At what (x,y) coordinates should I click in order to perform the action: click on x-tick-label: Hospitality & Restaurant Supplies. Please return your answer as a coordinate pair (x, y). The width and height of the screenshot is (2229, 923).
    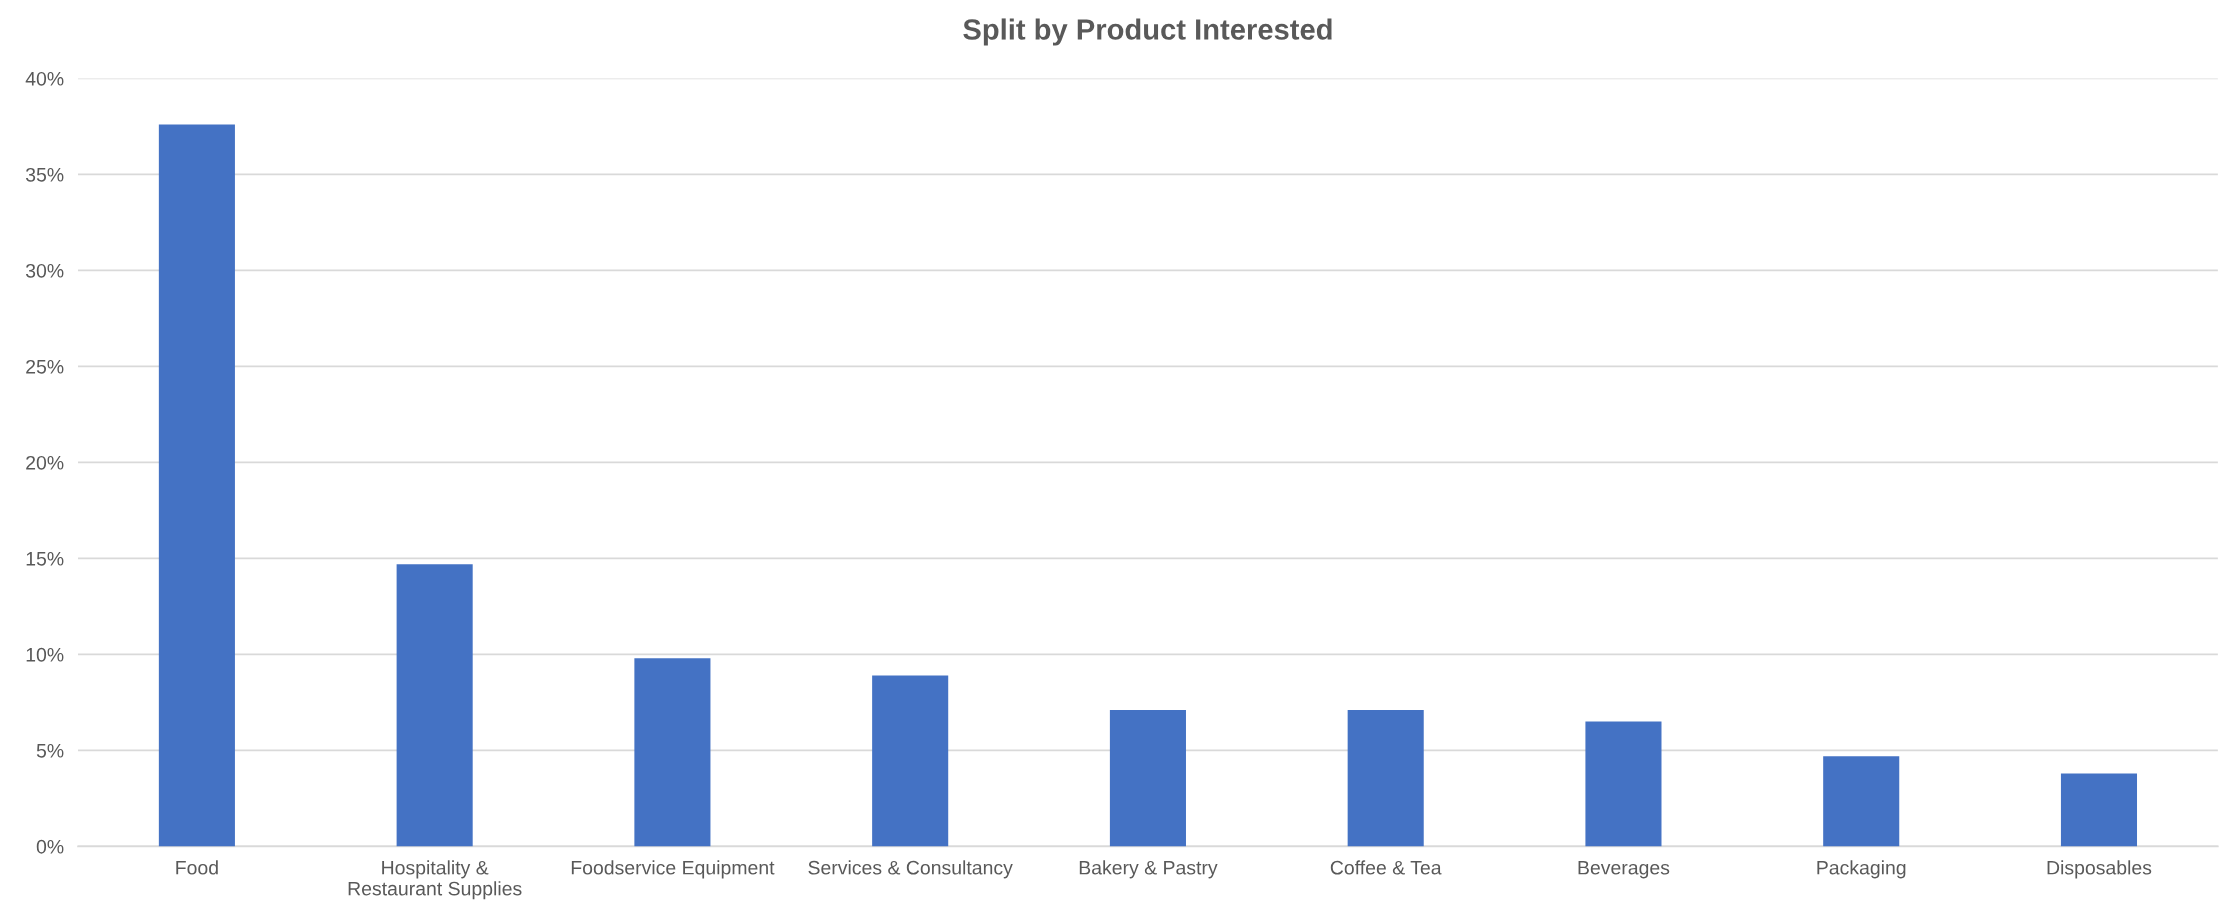
    Looking at the image, I should click on (435, 880).